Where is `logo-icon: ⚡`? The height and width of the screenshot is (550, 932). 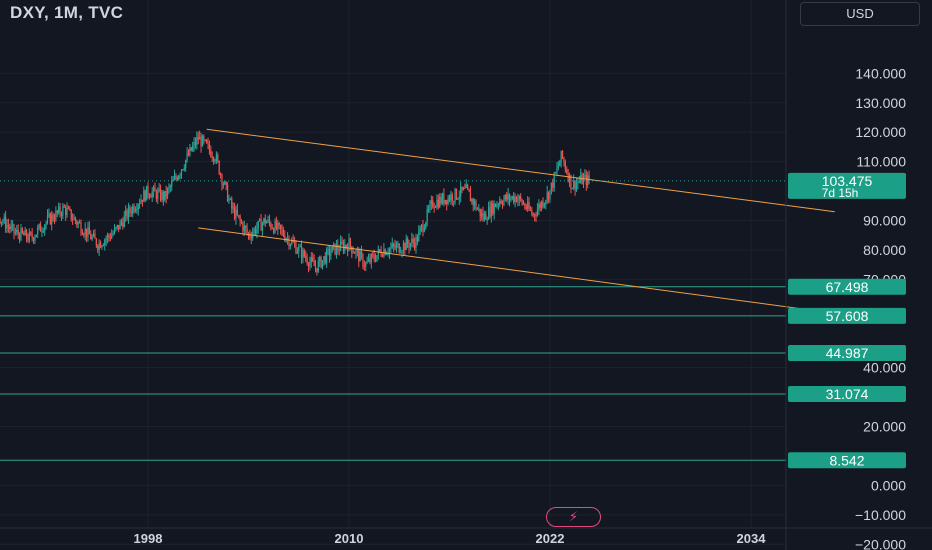 logo-icon: ⚡ is located at coordinates (573, 517).